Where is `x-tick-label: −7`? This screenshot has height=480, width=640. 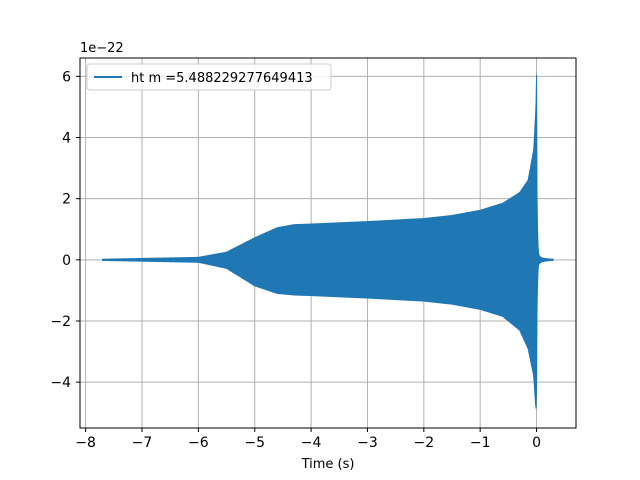 x-tick-label: −7 is located at coordinates (142, 443).